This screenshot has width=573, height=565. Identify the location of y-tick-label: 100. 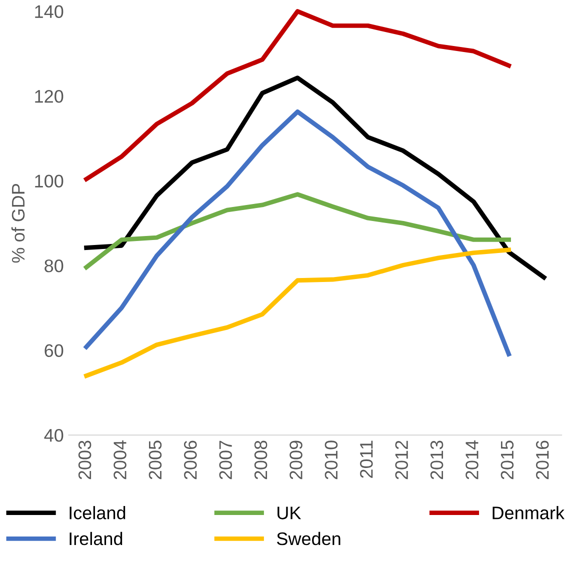
(49, 181).